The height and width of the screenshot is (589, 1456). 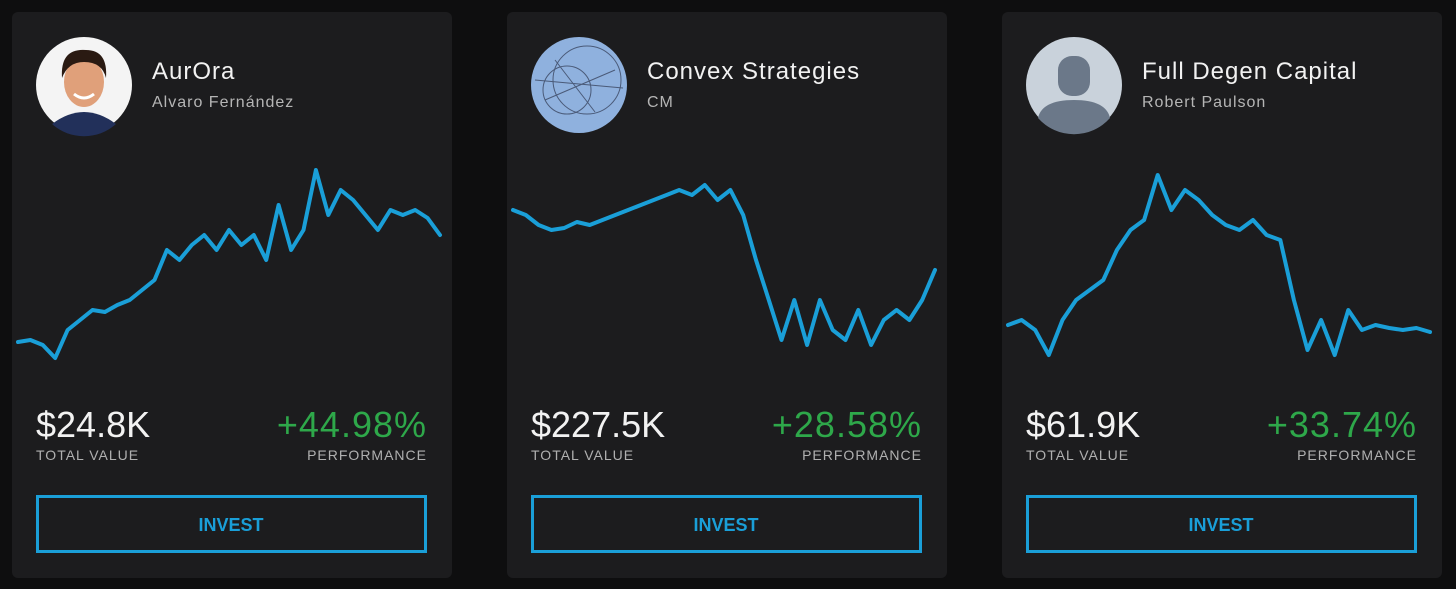 What do you see at coordinates (84, 124) in the screenshot?
I see `avatar-shirt` at bounding box center [84, 124].